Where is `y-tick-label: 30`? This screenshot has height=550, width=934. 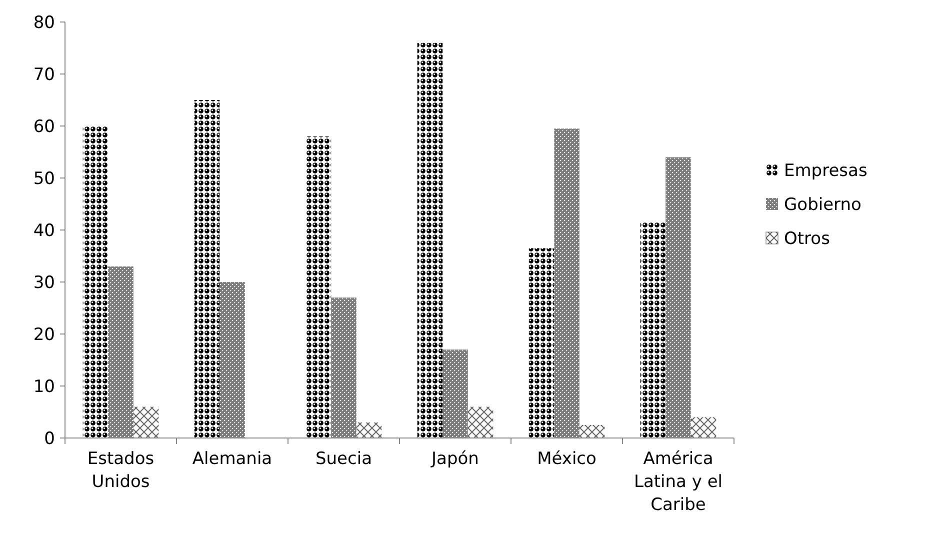
y-tick-label: 30 is located at coordinates (44, 282).